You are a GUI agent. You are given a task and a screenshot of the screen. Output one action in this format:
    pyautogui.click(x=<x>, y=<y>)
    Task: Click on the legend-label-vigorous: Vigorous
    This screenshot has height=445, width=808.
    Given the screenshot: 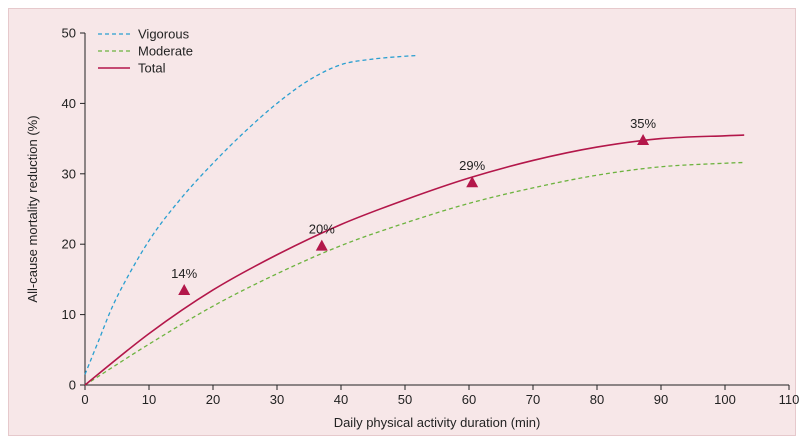 What is the action you would take?
    pyautogui.click(x=164, y=34)
    